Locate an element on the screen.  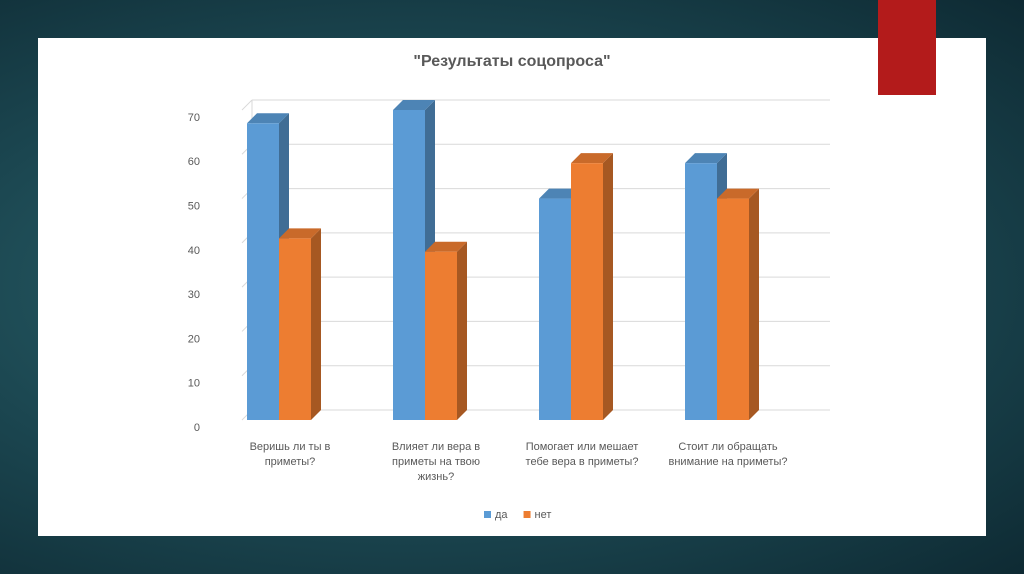
chart-title: "Результаты соцопроса" is located at coordinates (511, 61).